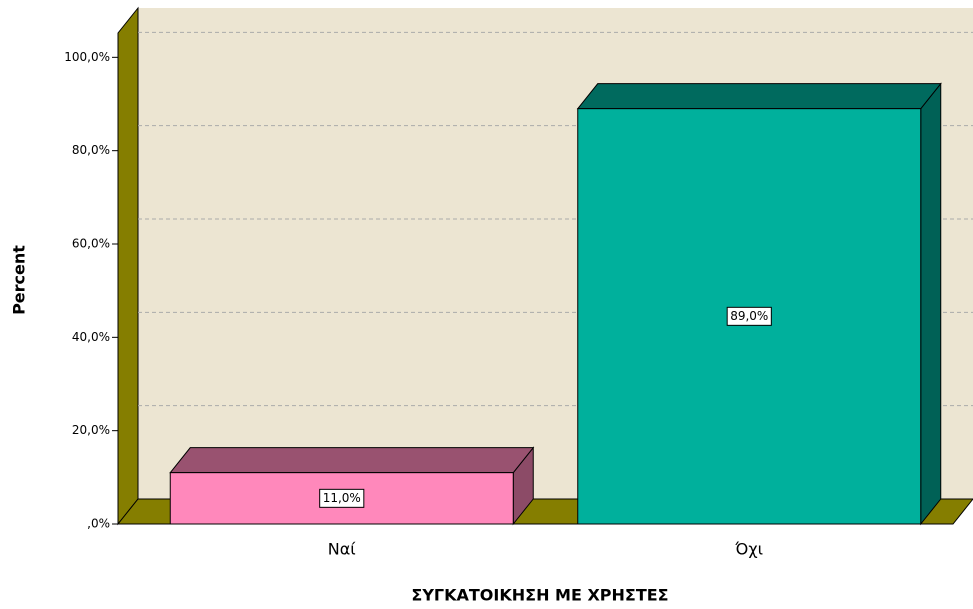 Image resolution: width=973 pixels, height=609 pixels. What do you see at coordinates (91, 430) in the screenshot?
I see `y-tick-label: 20,0%` at bounding box center [91, 430].